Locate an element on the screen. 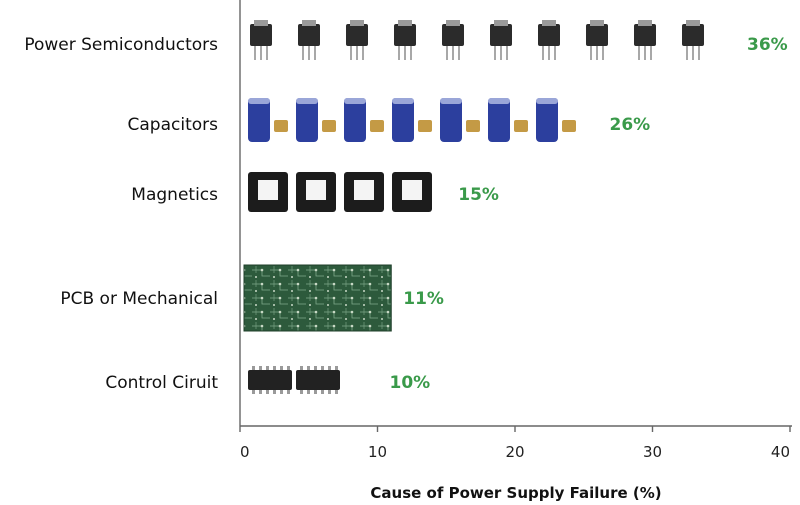  data-label: 10% is located at coordinates (410, 383).